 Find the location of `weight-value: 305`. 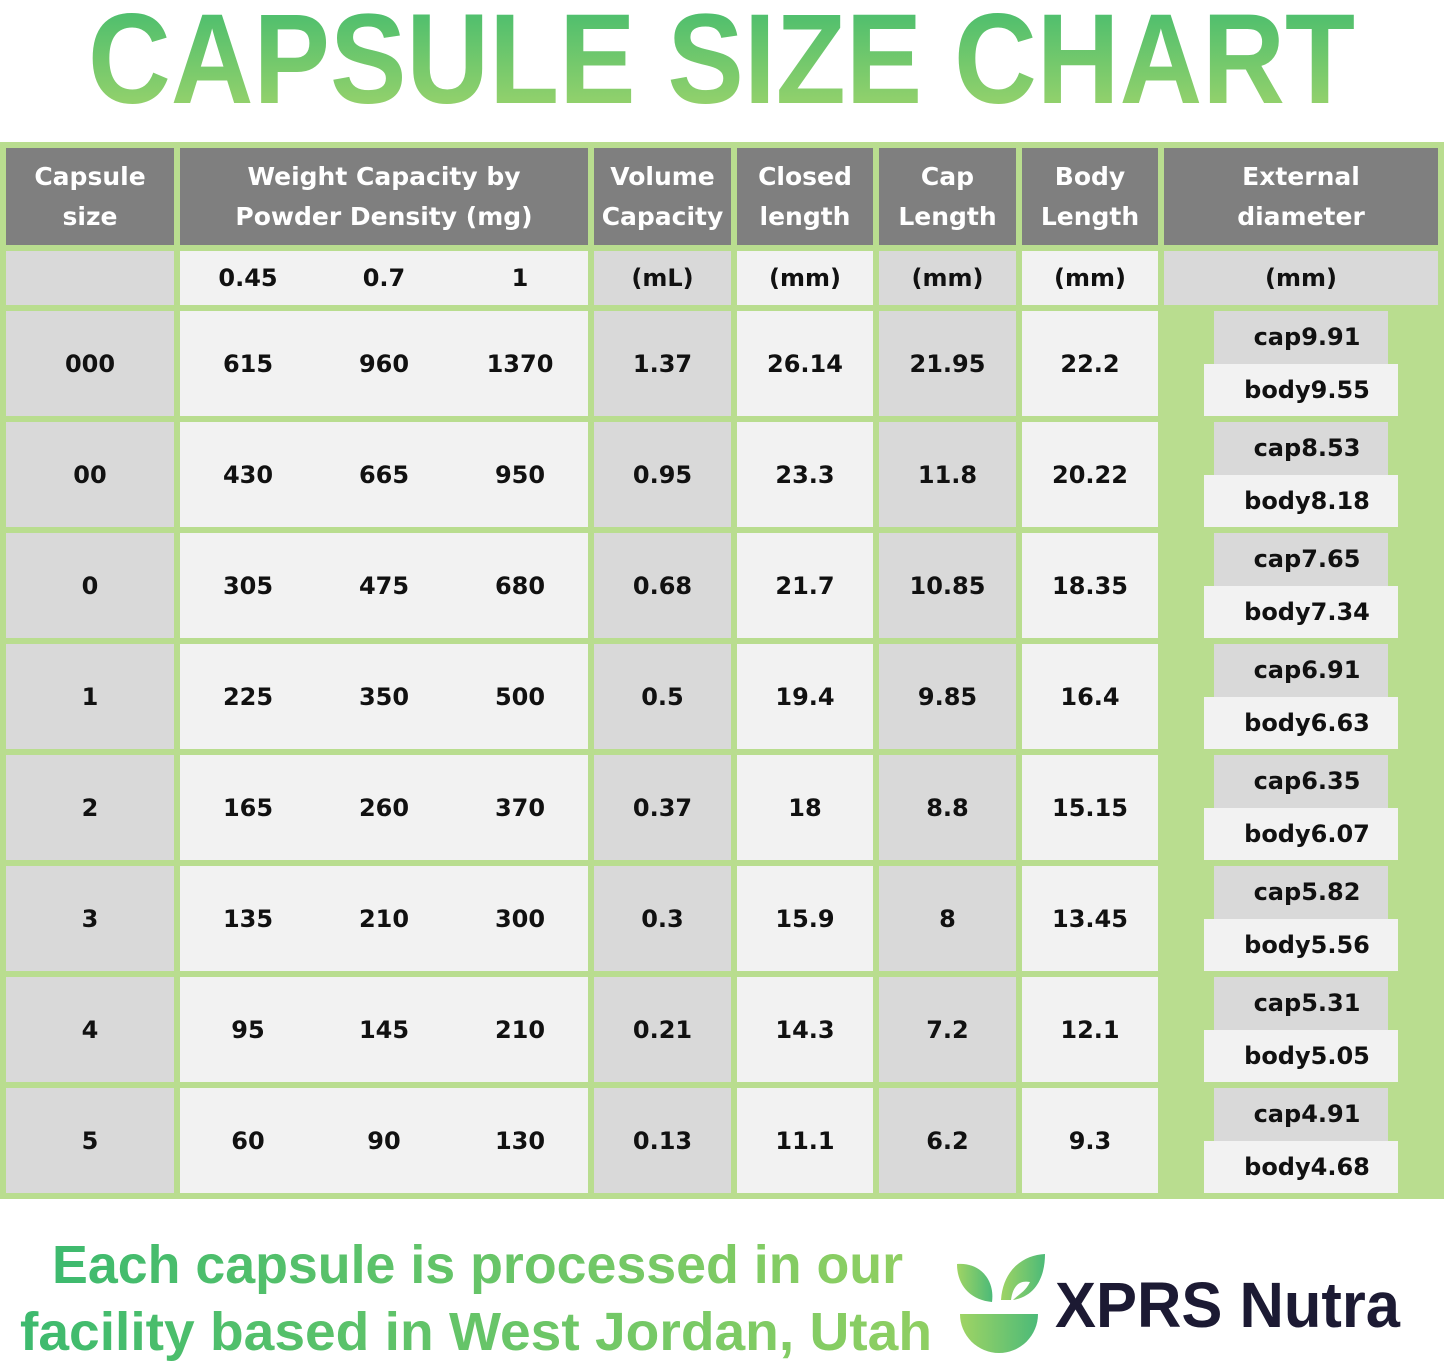

weight-value: 305 is located at coordinates (248, 585).